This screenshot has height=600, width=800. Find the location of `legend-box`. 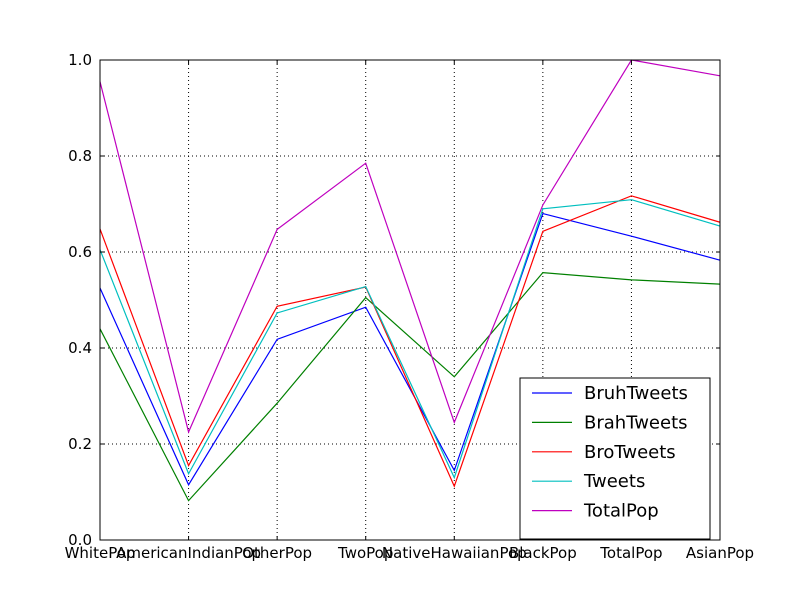

legend-box is located at coordinates (615, 458).